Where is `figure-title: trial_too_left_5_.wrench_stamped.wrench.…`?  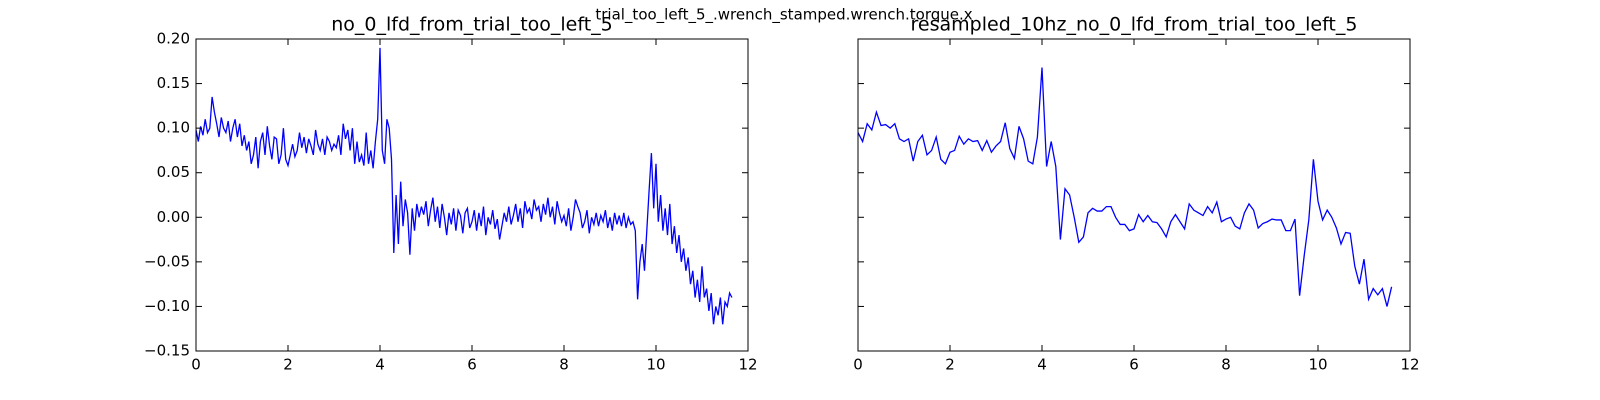 figure-title: trial_too_left_5_.wrench_stamped.wrench.… is located at coordinates (783, 15).